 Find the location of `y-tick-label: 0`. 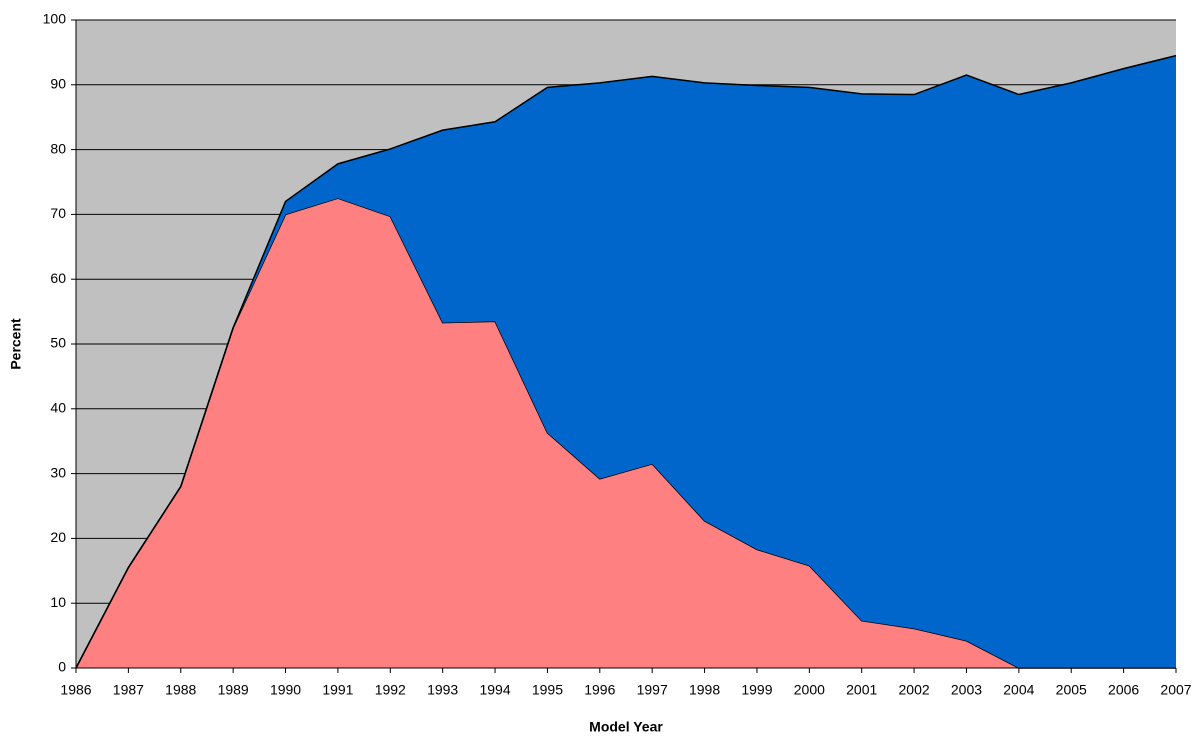

y-tick-label: 0 is located at coordinates (62, 667).